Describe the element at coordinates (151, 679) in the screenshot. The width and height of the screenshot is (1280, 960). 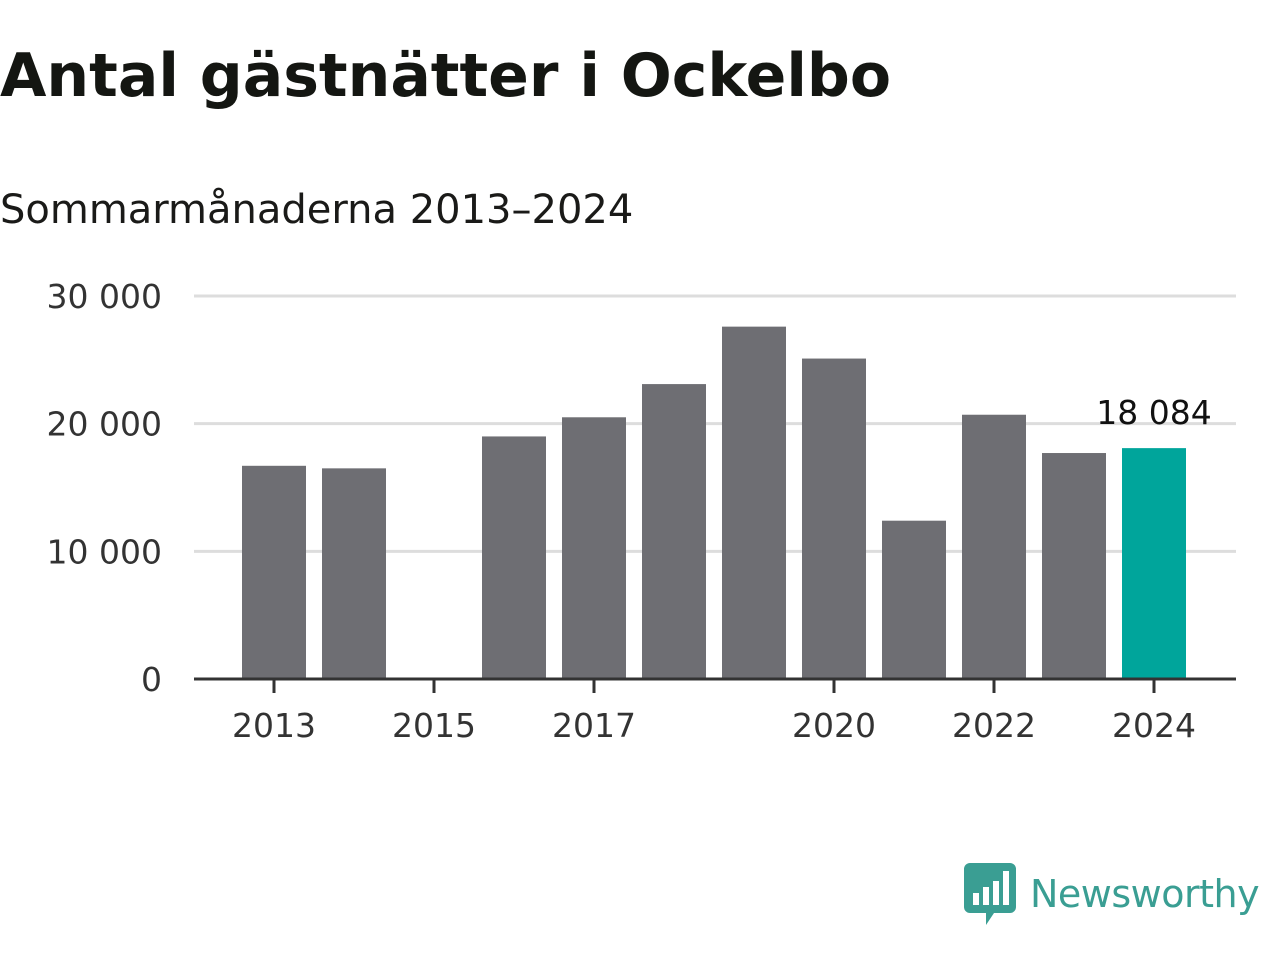
I see `y-tick-label: 0` at that location.